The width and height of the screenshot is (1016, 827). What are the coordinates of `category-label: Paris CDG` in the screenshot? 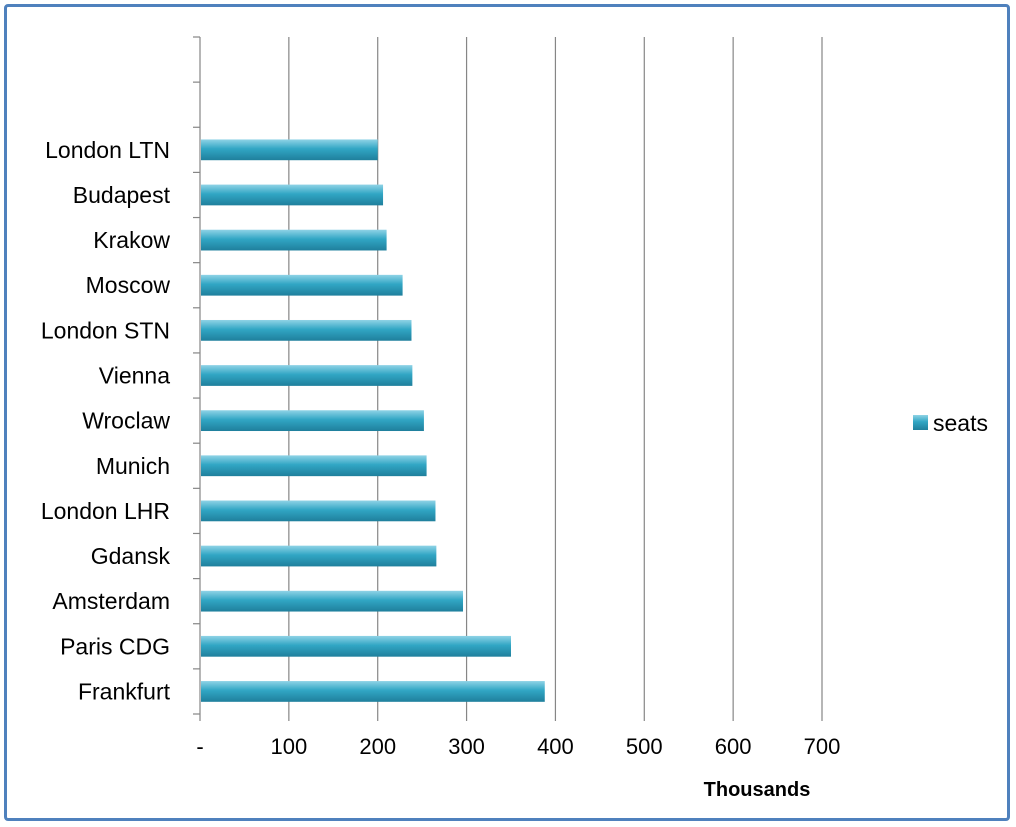 It's located at (115, 646).